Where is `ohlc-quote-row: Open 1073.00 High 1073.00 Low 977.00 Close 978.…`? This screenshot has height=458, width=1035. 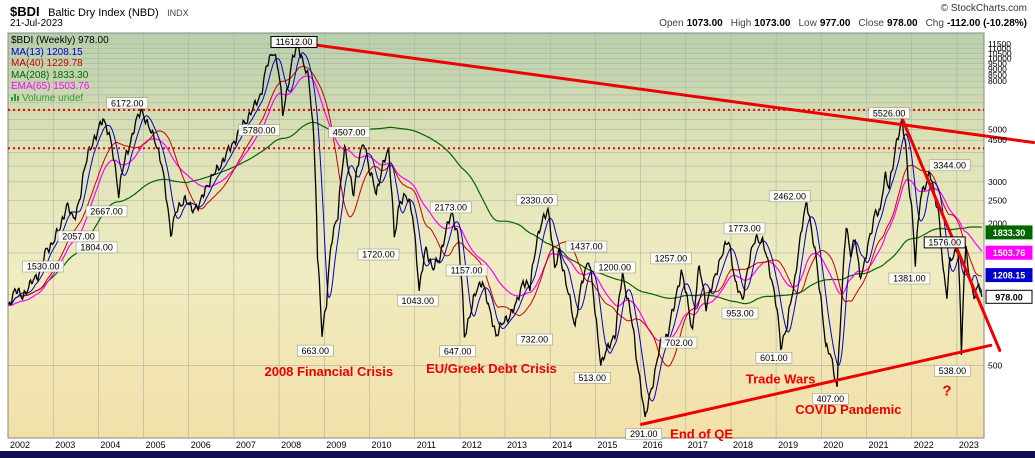
ohlc-quote-row: Open 1073.00 High 1073.00 Low 977.00 Close 978.… is located at coordinates (839, 23).